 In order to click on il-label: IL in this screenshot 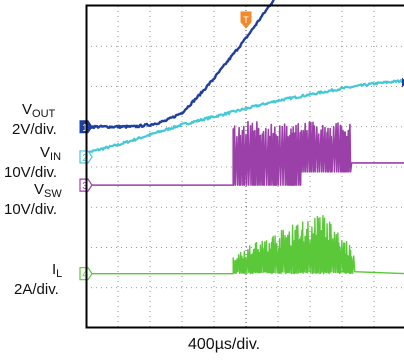, I will do `click(57, 271)`.